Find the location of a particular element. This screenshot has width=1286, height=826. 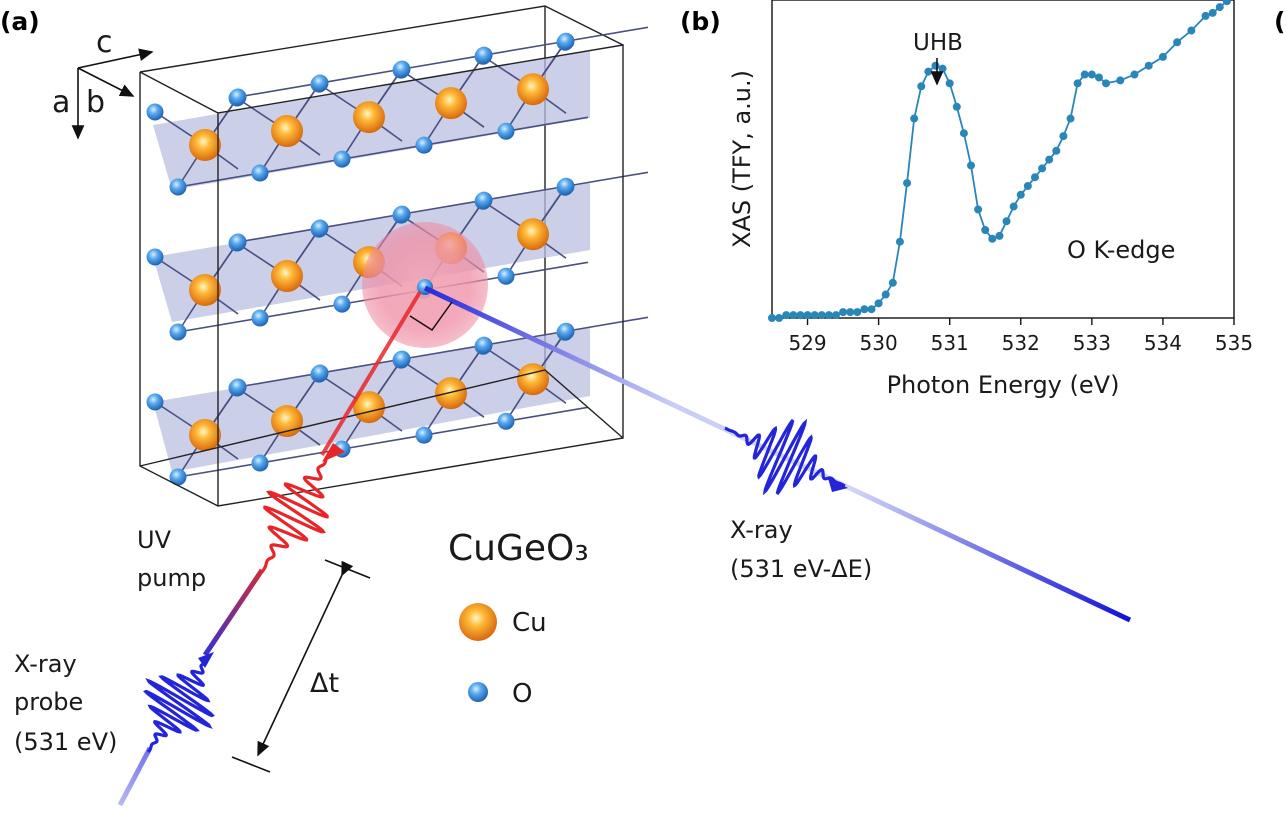

x-axis-label: Photon Energy (eV) is located at coordinates (1003, 385).